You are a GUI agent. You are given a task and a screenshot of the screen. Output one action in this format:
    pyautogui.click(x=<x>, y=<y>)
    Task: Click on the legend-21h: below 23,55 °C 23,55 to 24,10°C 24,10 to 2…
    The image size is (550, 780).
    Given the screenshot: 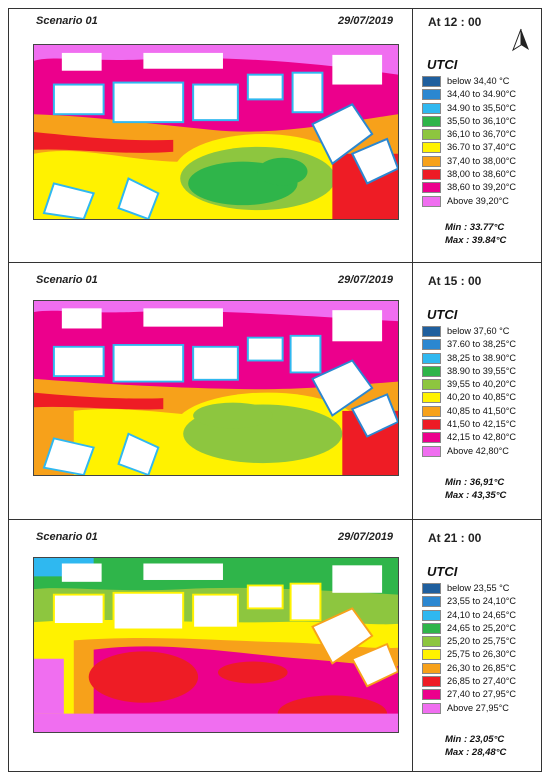 What is the action you would take?
    pyautogui.click(x=482, y=648)
    